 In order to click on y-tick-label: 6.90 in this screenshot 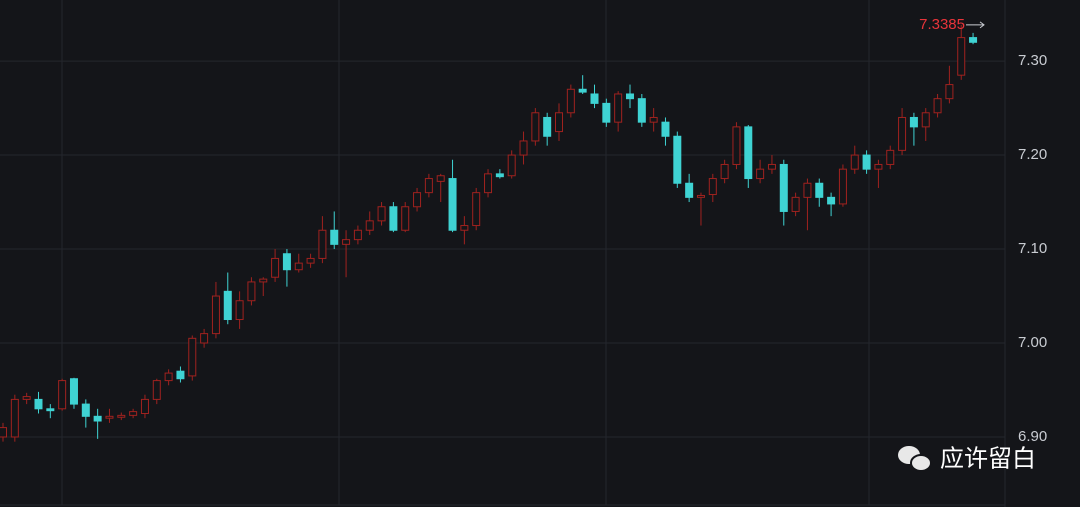, I will do `click(1032, 436)`.